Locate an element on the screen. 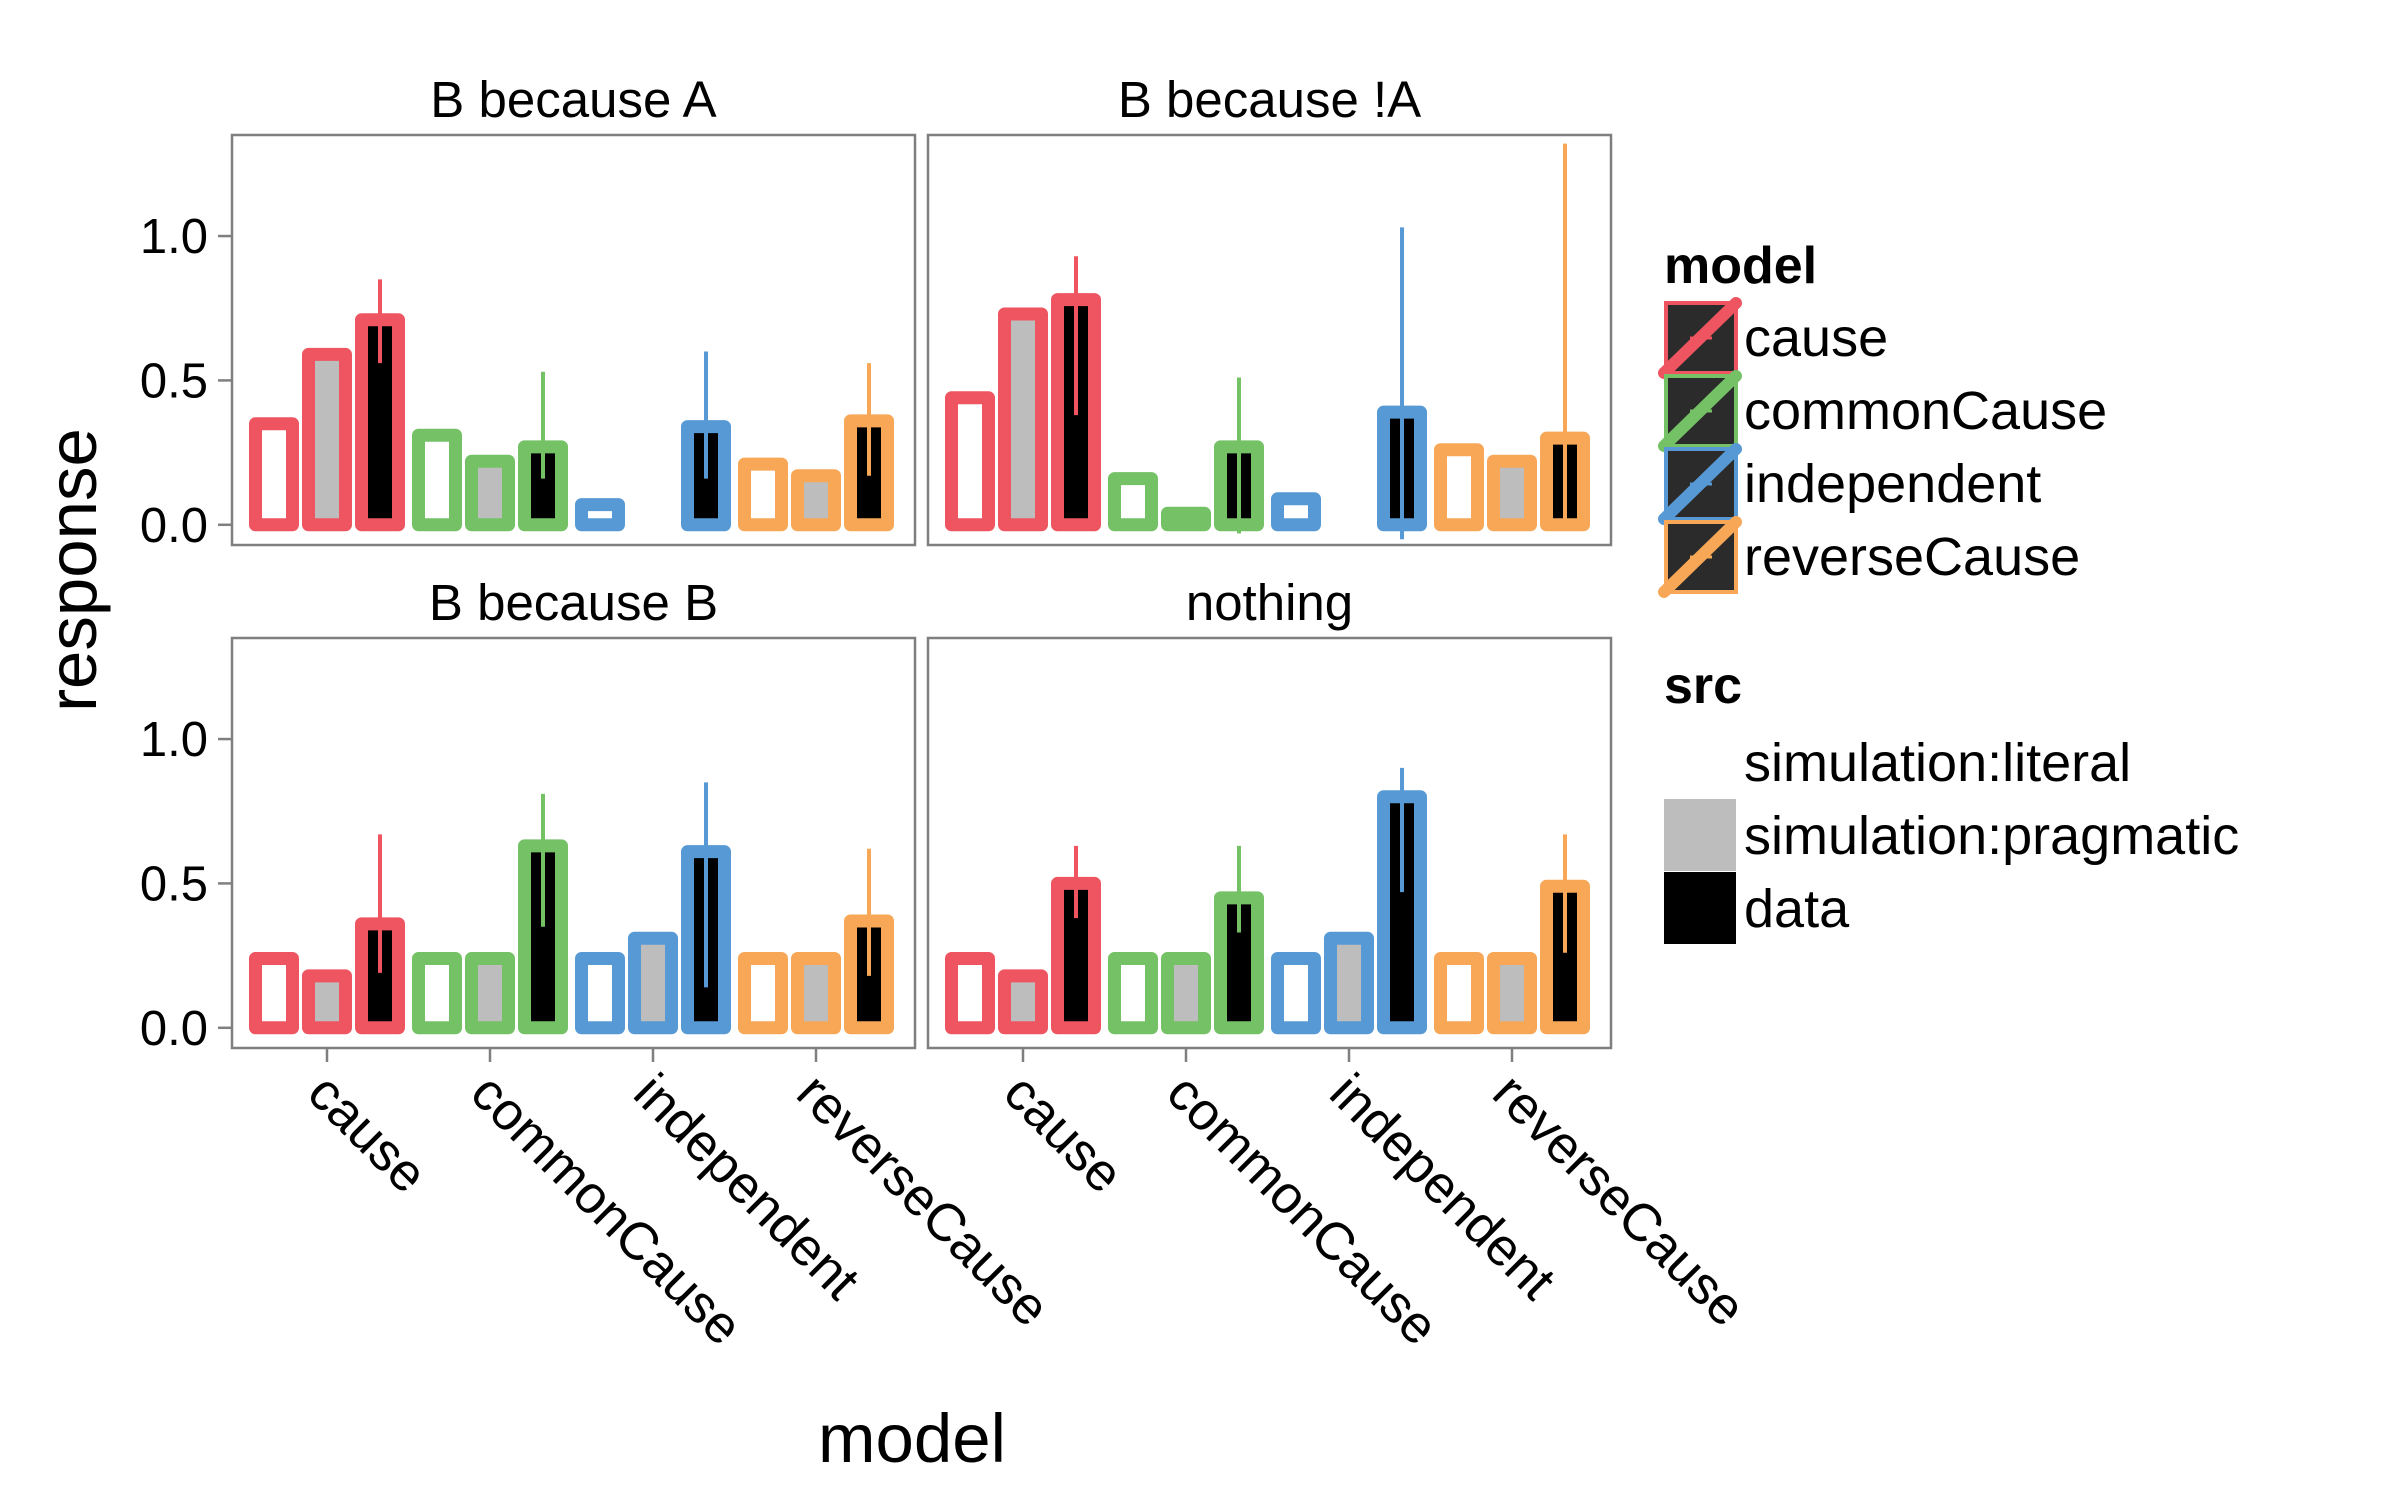 This screenshot has width=2400, height=1500. legend-label-commoncause: commonCause is located at coordinates (1925, 411).